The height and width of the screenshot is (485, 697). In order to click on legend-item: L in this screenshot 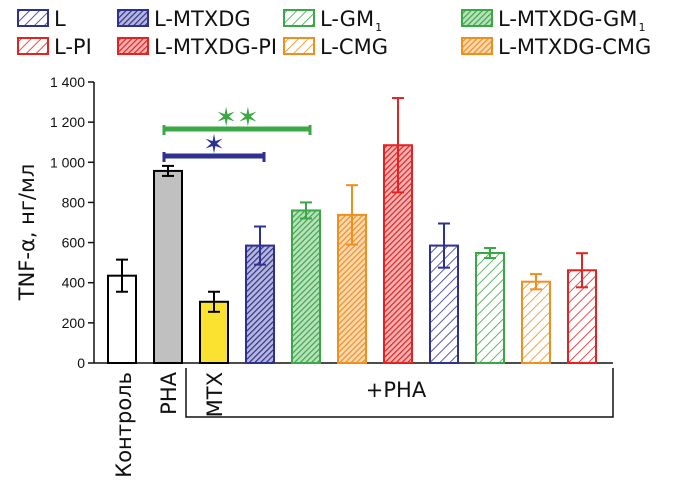, I will do `click(41, 19)`.